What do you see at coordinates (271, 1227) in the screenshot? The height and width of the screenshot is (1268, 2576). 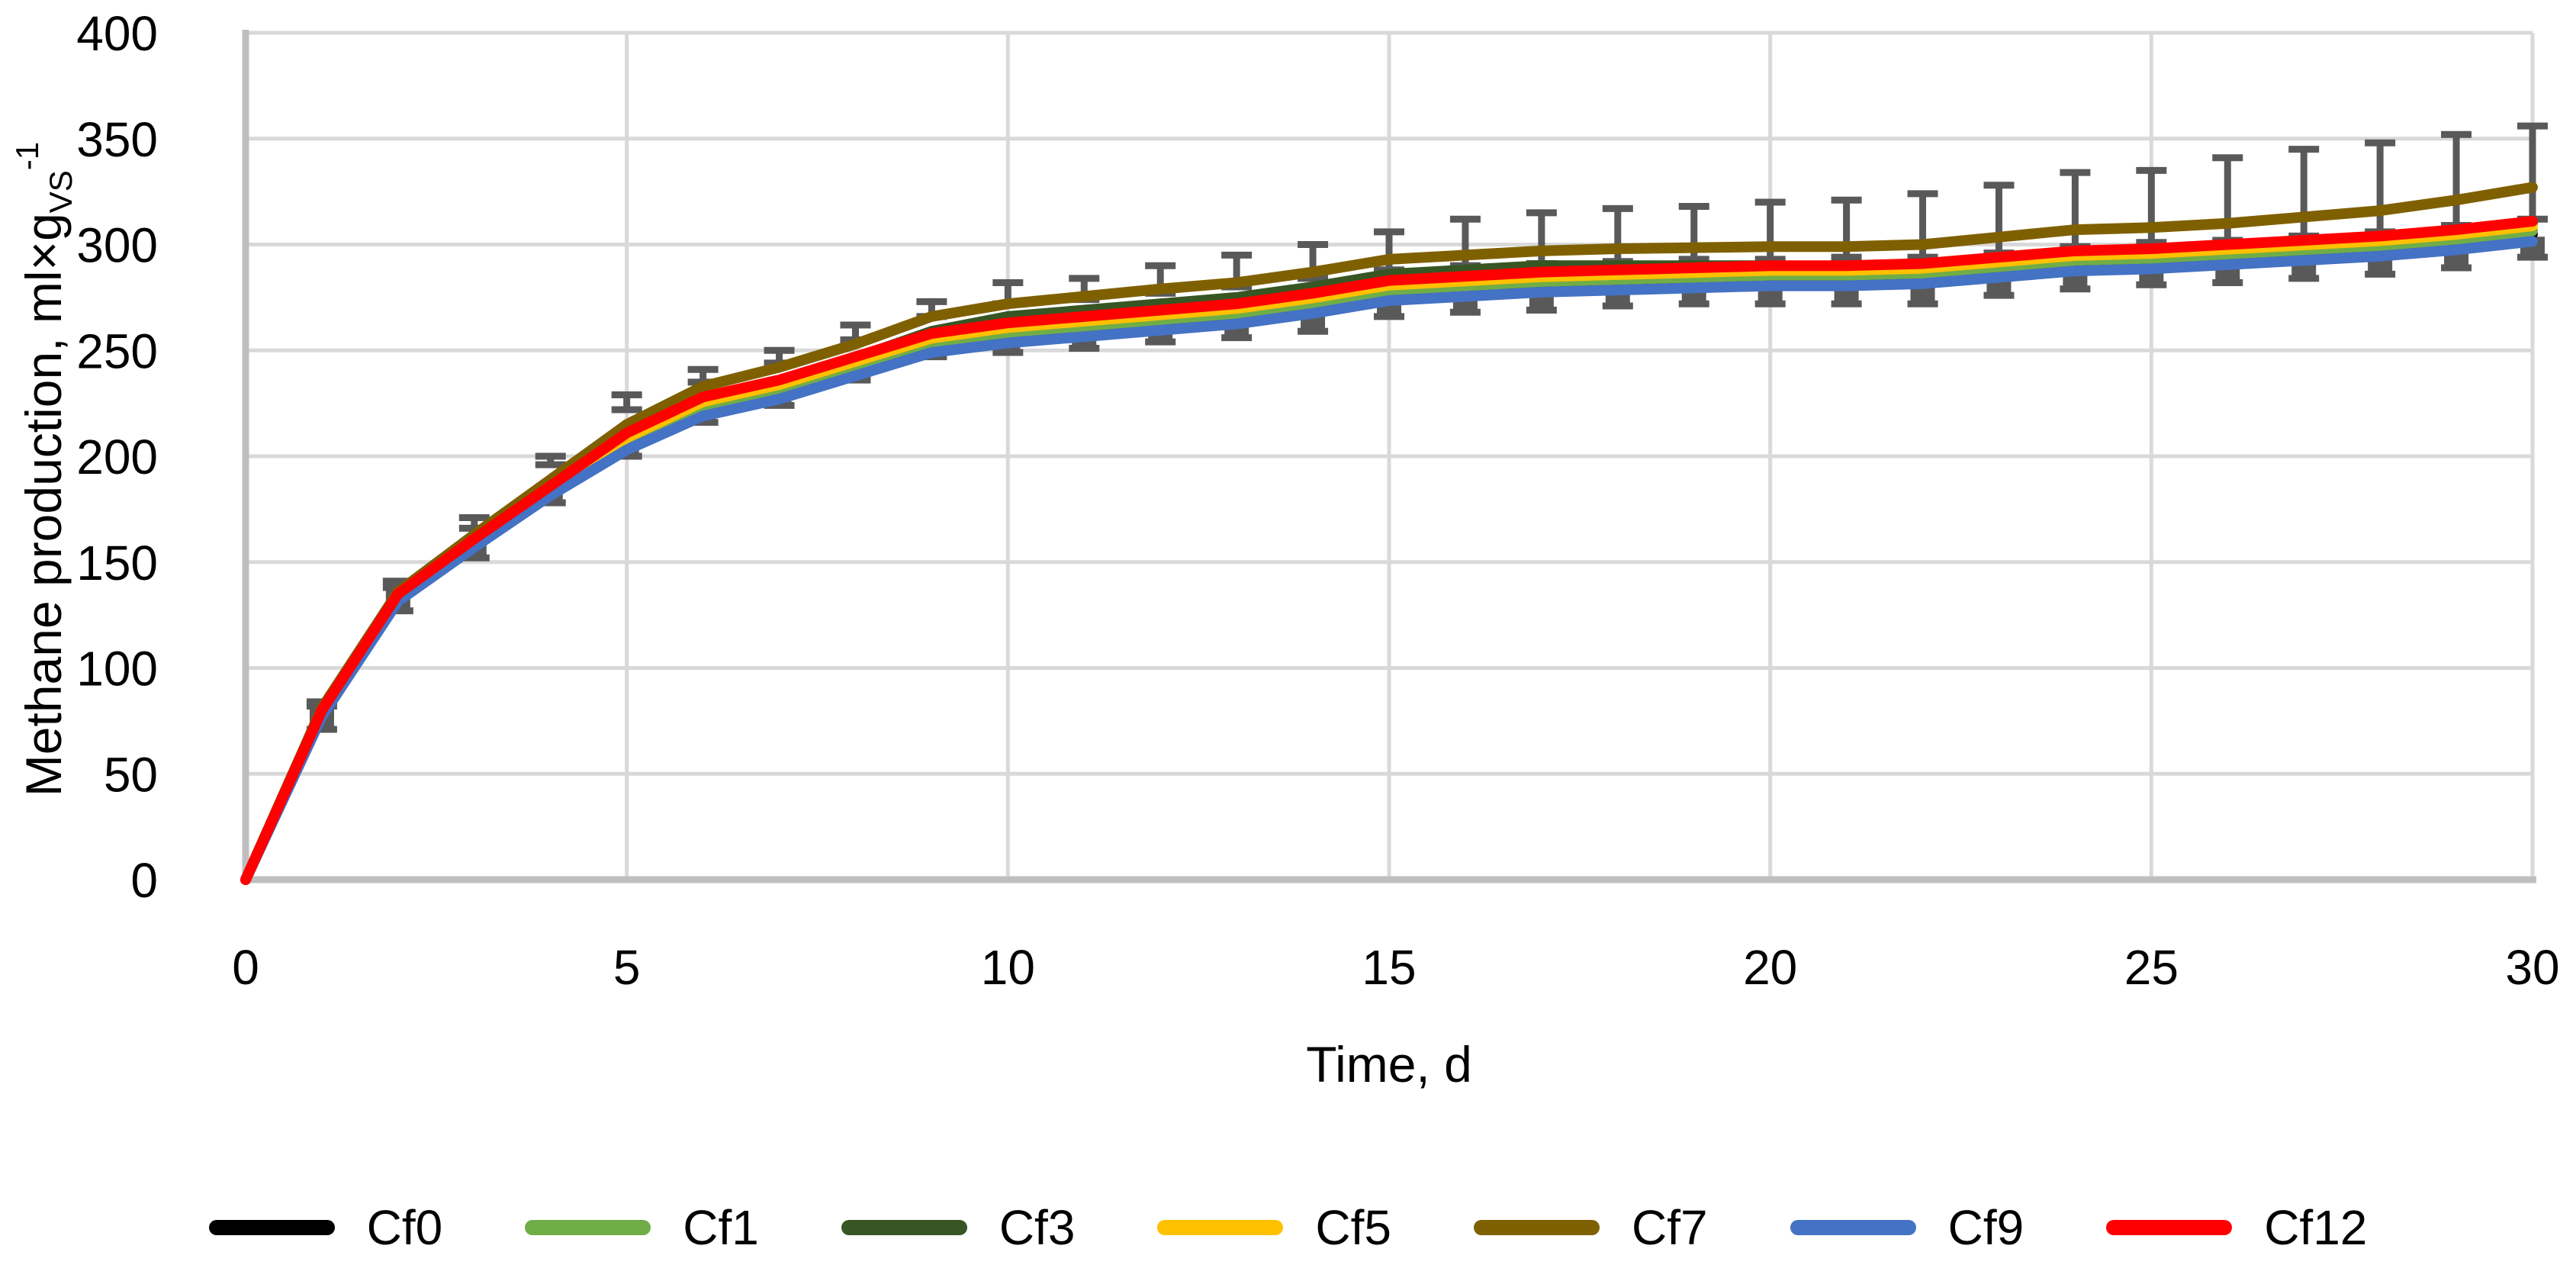 I see `legend-swatch-cf0` at bounding box center [271, 1227].